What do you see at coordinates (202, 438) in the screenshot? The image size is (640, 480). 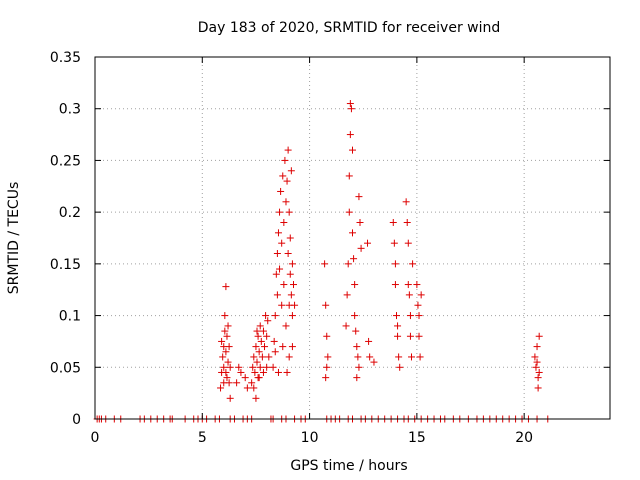 I see `x-tick-label: 5` at bounding box center [202, 438].